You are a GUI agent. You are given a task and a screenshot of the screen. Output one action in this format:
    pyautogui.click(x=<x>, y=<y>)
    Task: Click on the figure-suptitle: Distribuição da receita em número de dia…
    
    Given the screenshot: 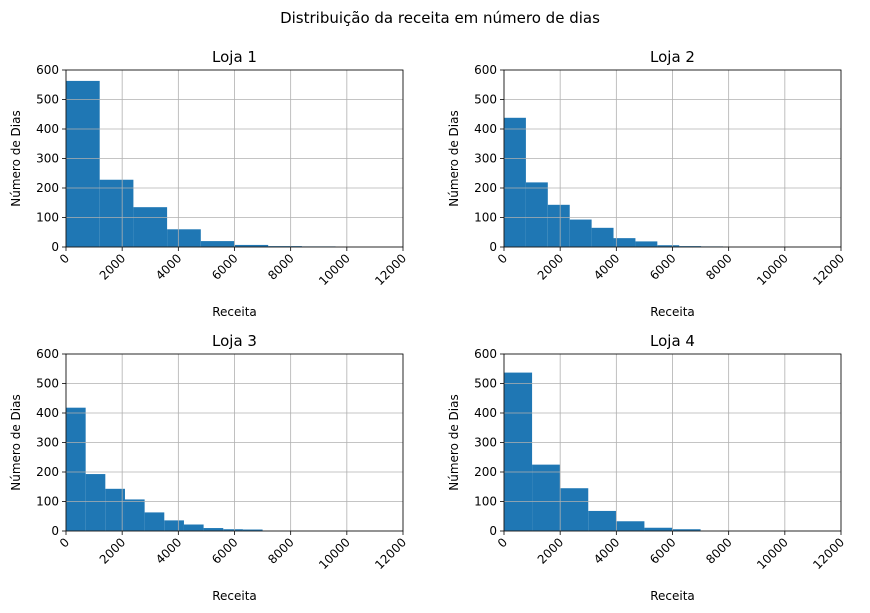 What is the action you would take?
    pyautogui.click(x=440, y=18)
    